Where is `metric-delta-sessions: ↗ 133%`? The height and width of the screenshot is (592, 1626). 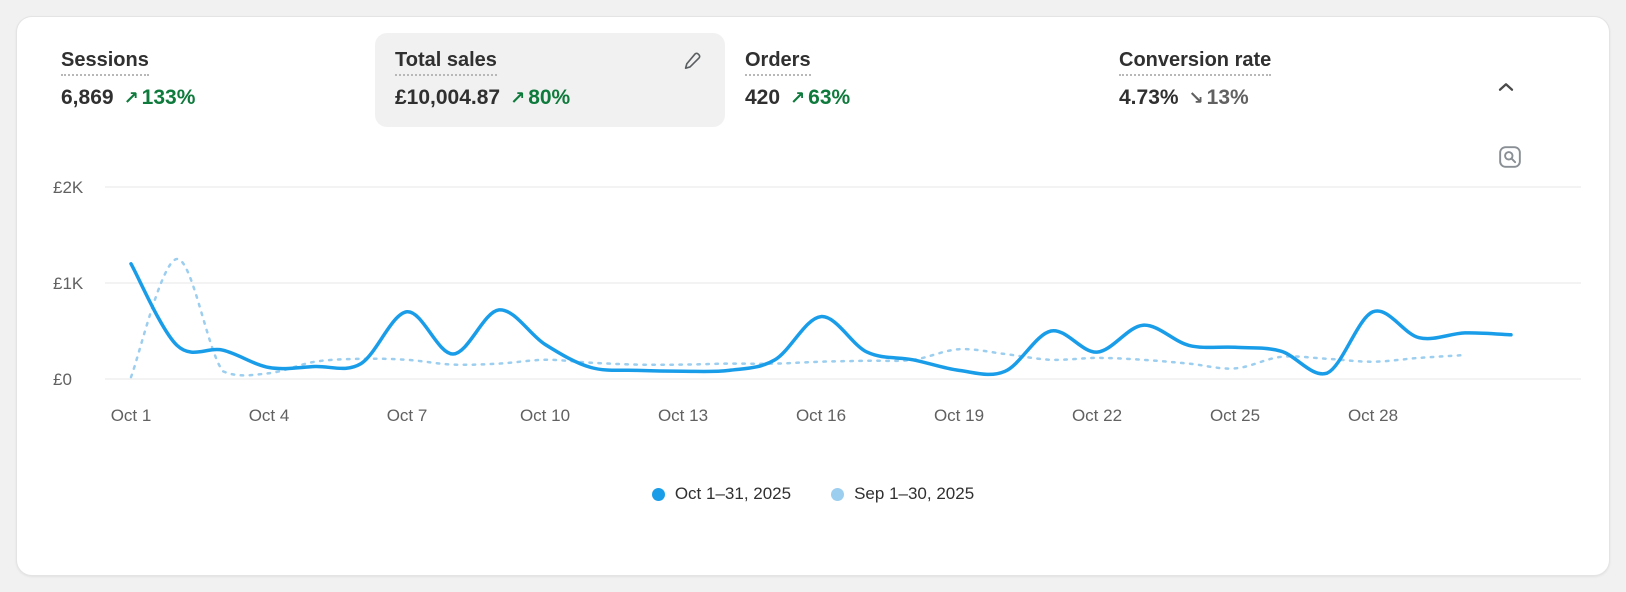 metric-delta-sessions: ↗ 133% is located at coordinates (160, 98).